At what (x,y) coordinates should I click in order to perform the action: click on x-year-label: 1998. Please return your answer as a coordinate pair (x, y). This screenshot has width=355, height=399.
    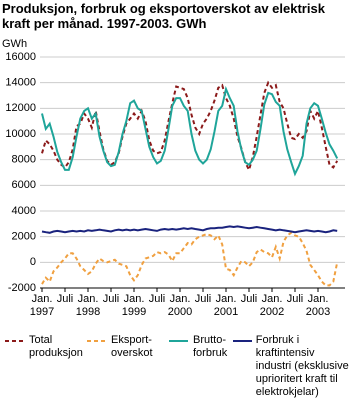
    Looking at the image, I should click on (88, 312).